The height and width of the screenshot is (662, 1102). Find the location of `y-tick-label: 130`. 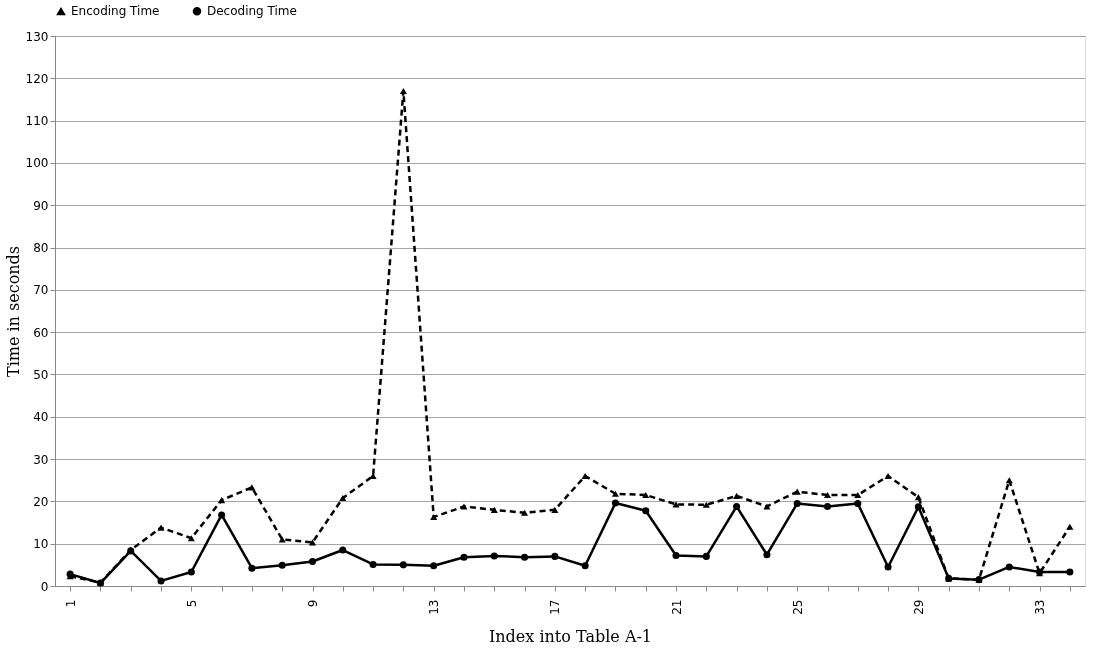

y-tick-label: 130 is located at coordinates (37, 36).